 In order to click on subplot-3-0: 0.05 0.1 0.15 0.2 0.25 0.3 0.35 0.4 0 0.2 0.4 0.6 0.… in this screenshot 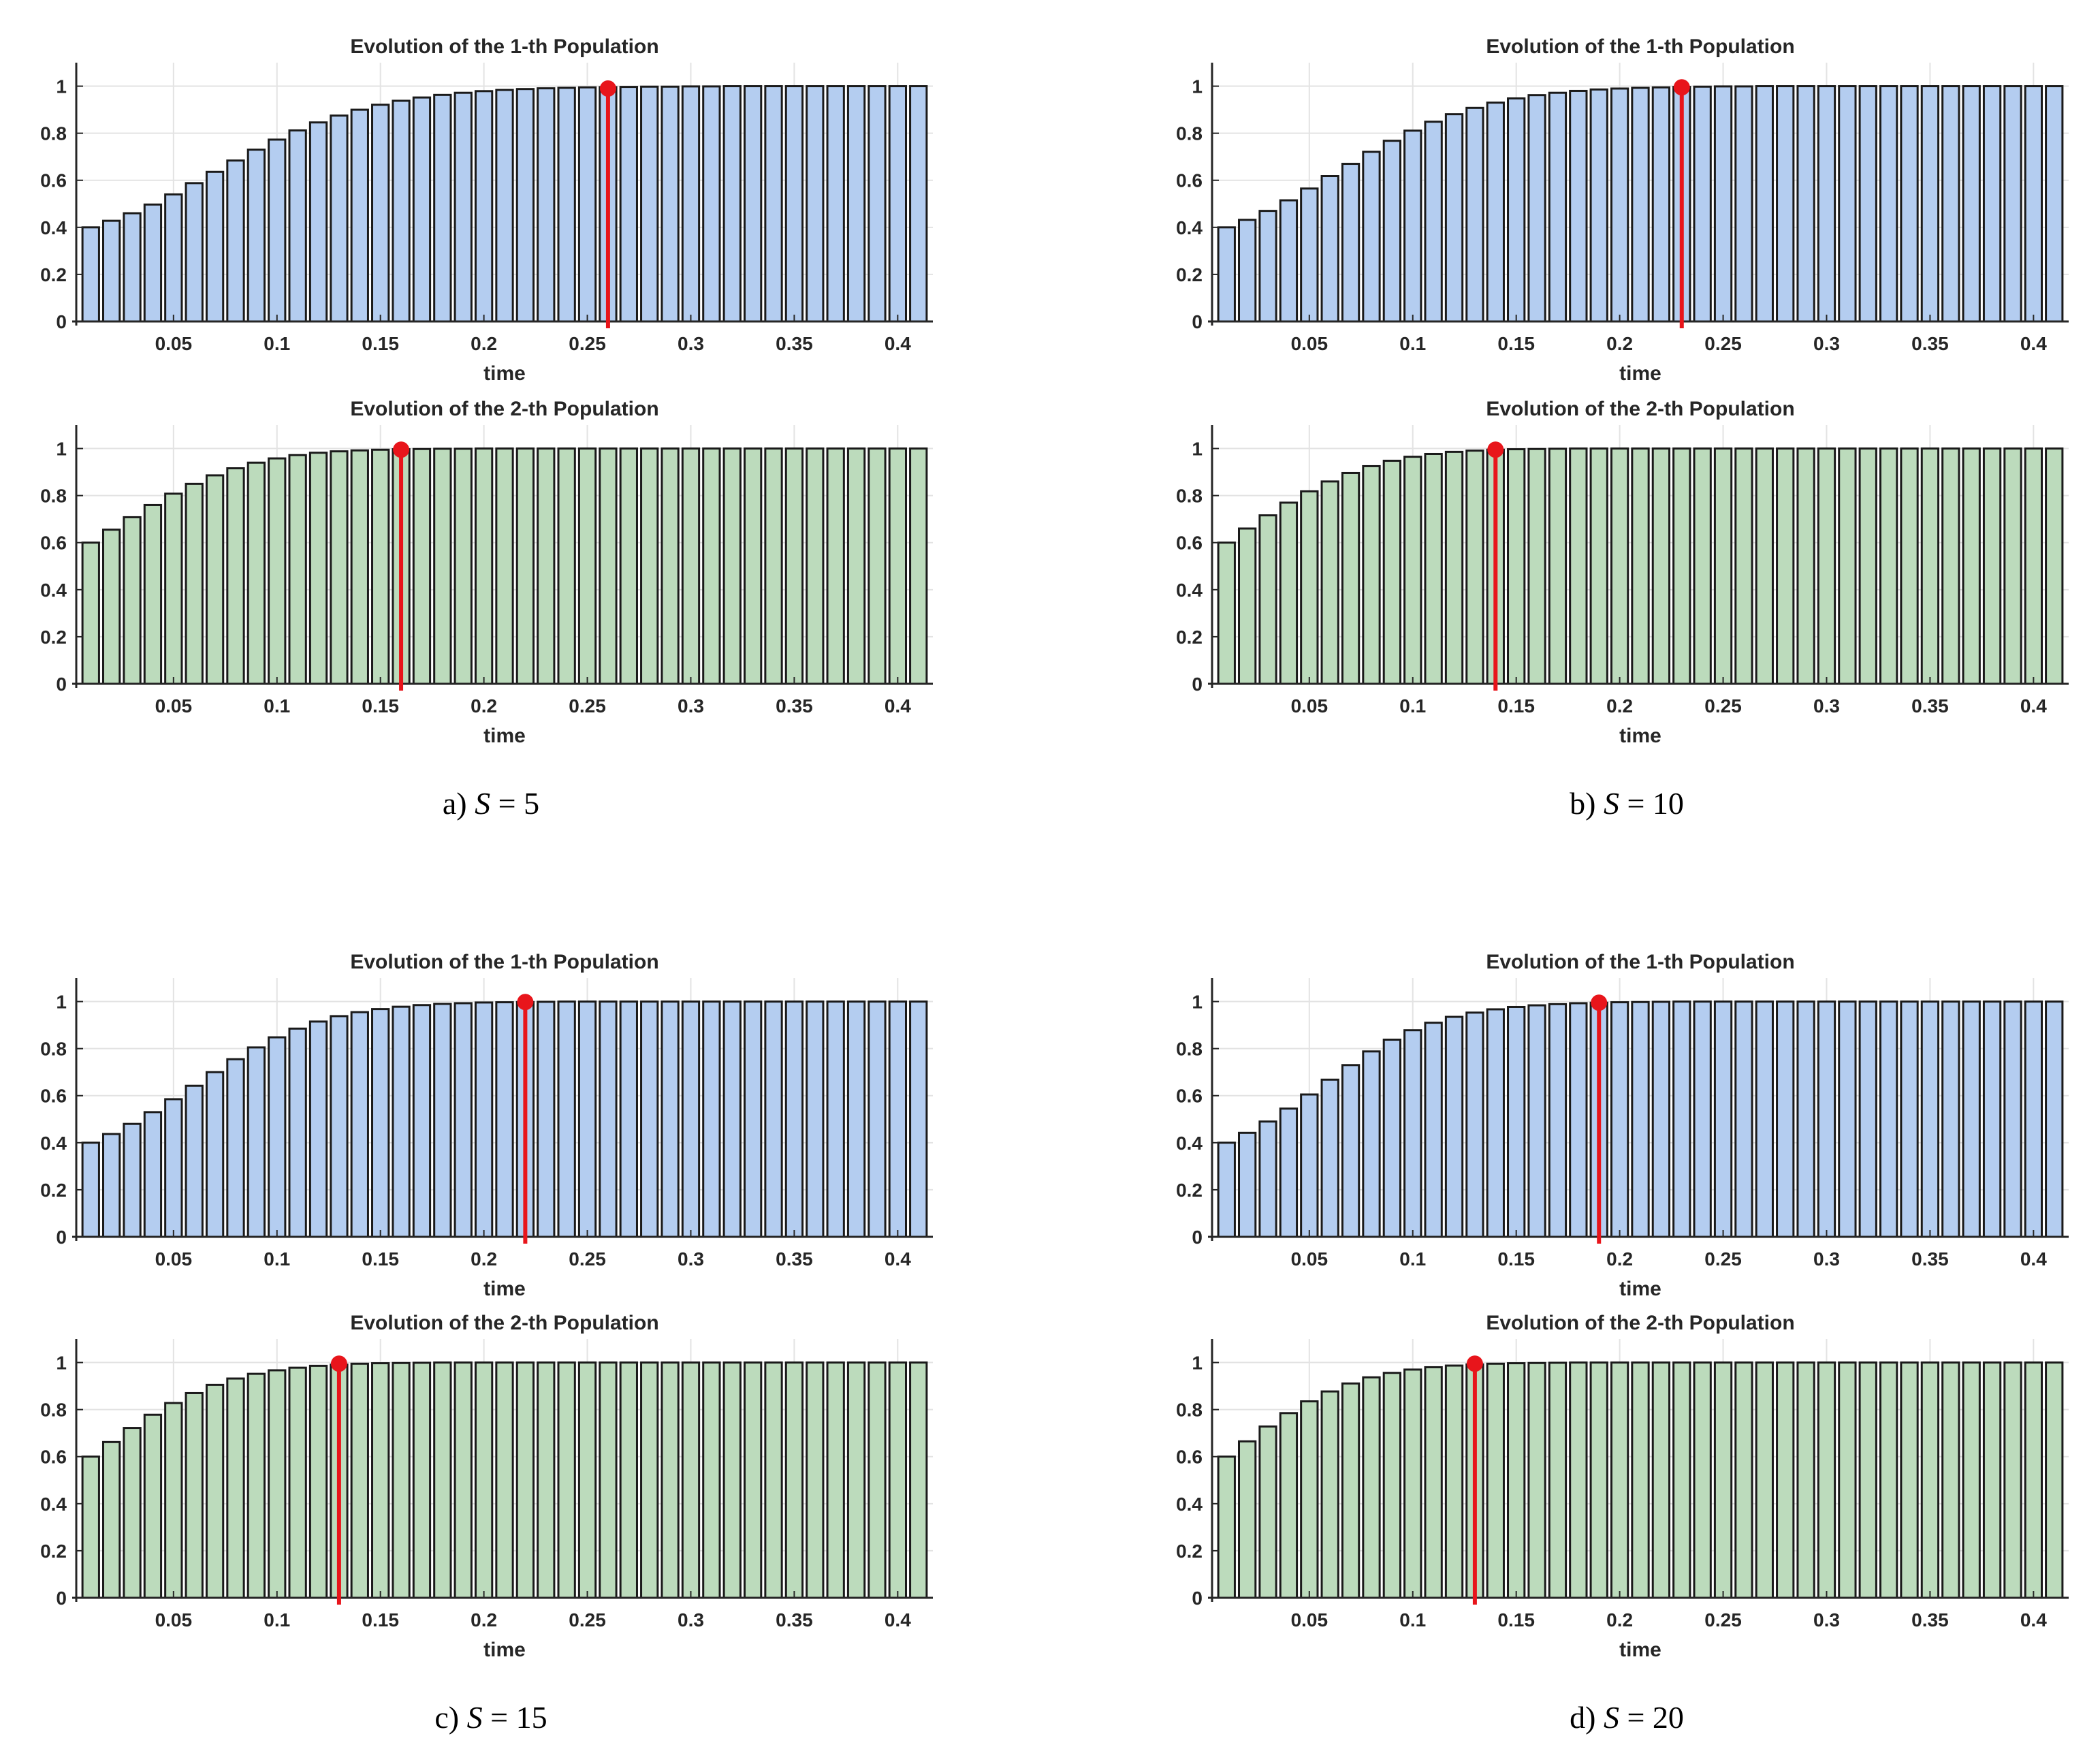, I will do `click(1622, 1125)`.